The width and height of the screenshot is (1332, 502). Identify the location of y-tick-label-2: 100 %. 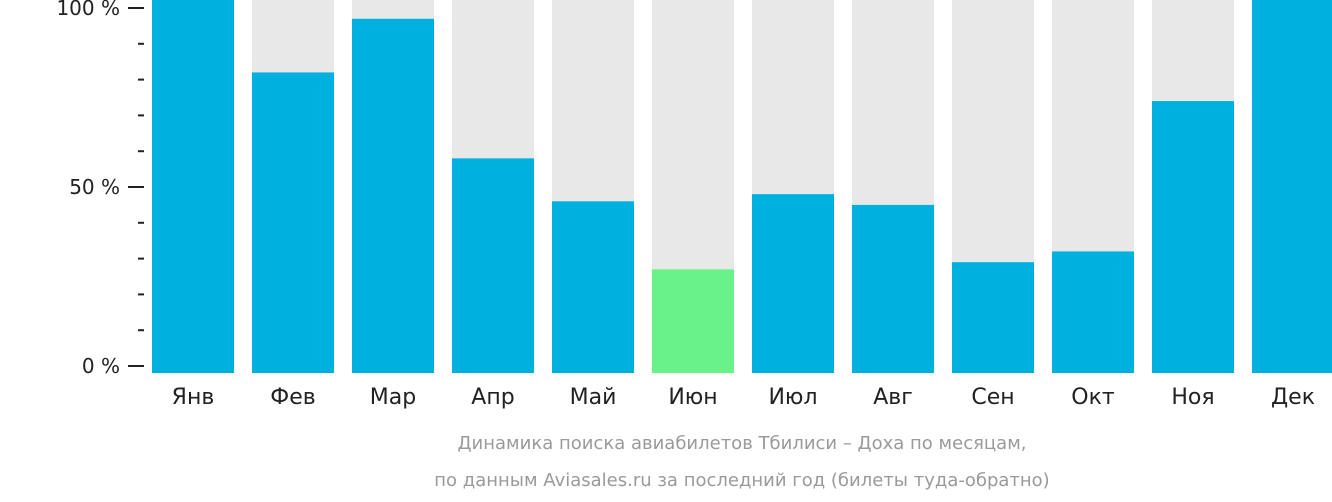
(88, 10).